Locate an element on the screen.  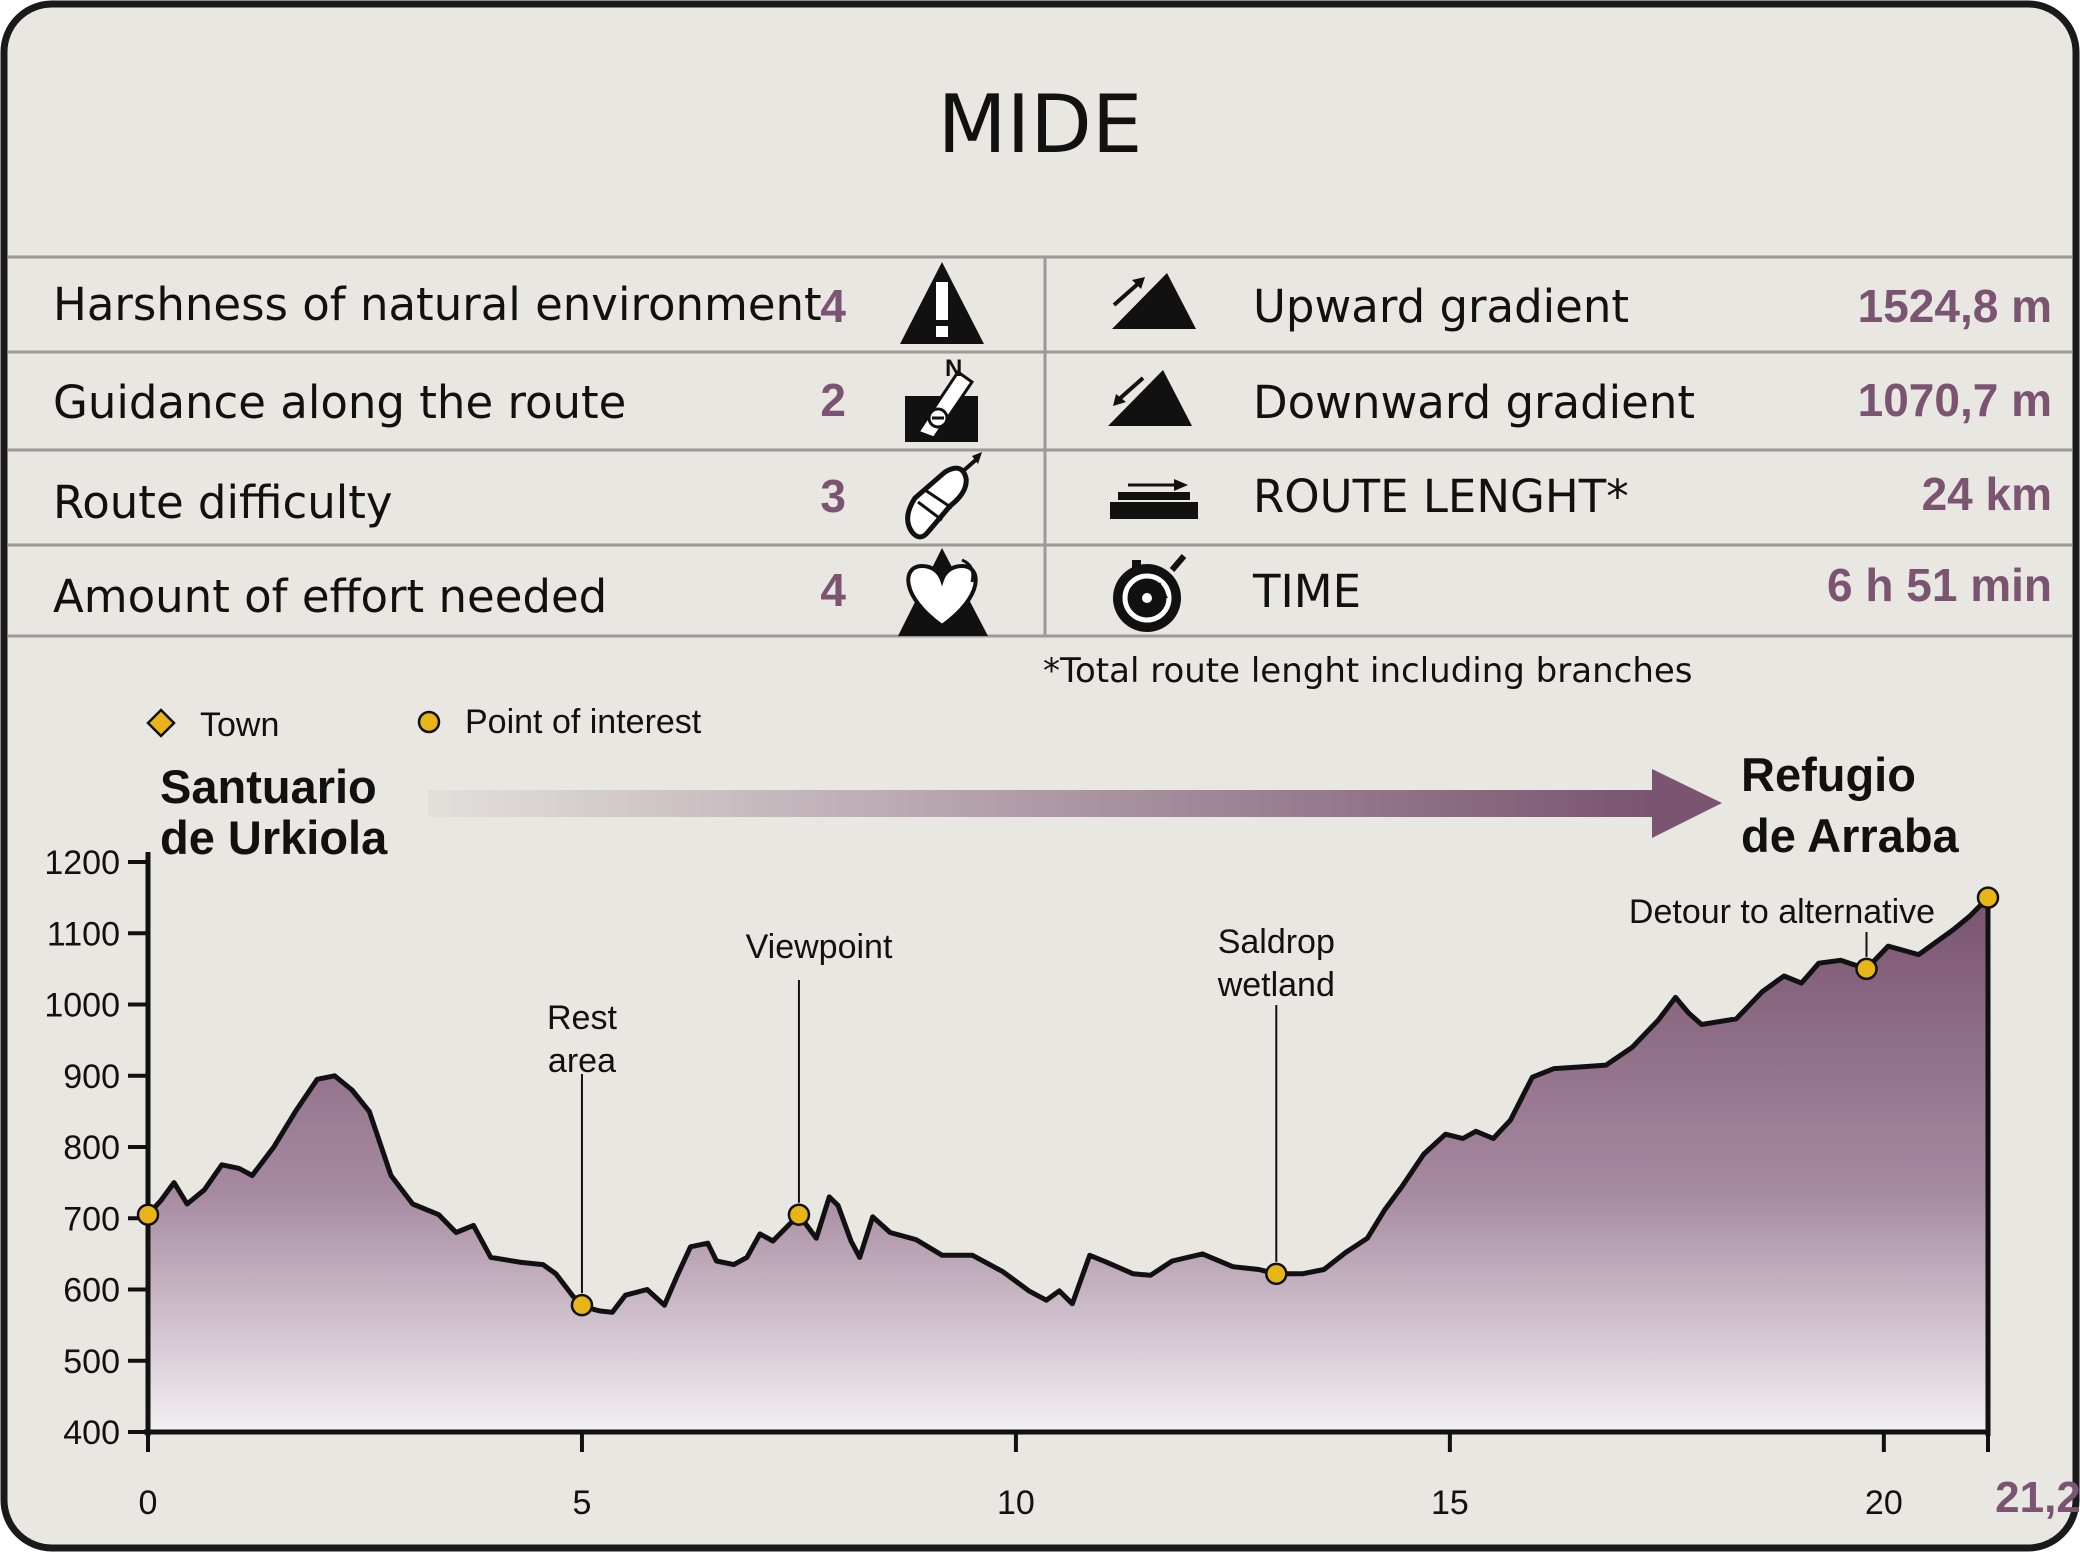
x-tick-label: 0 is located at coordinates (148, 1503).